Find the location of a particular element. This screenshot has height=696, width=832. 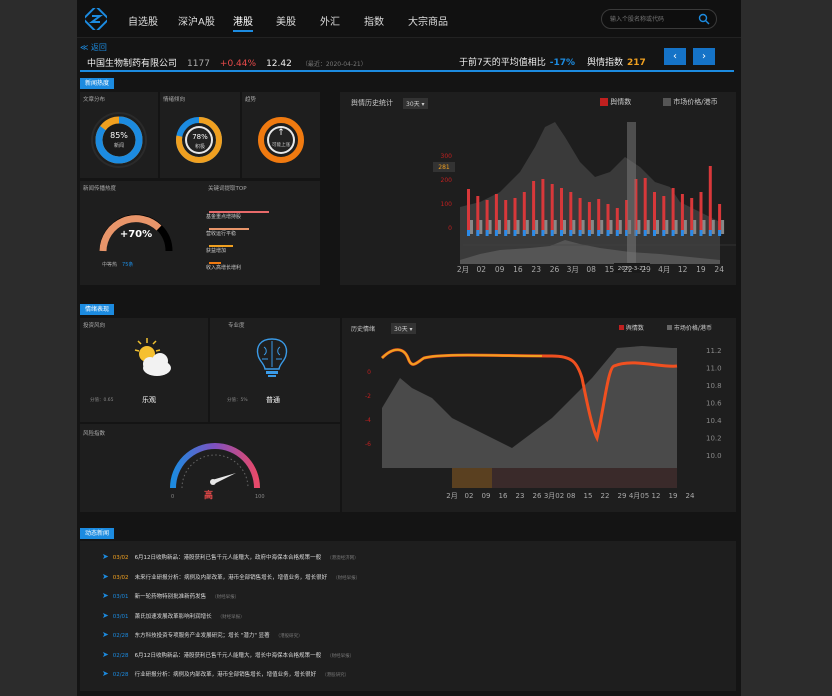

news-text: 萧氏加速发展改革影响利润增长 is located at coordinates (173, 616).